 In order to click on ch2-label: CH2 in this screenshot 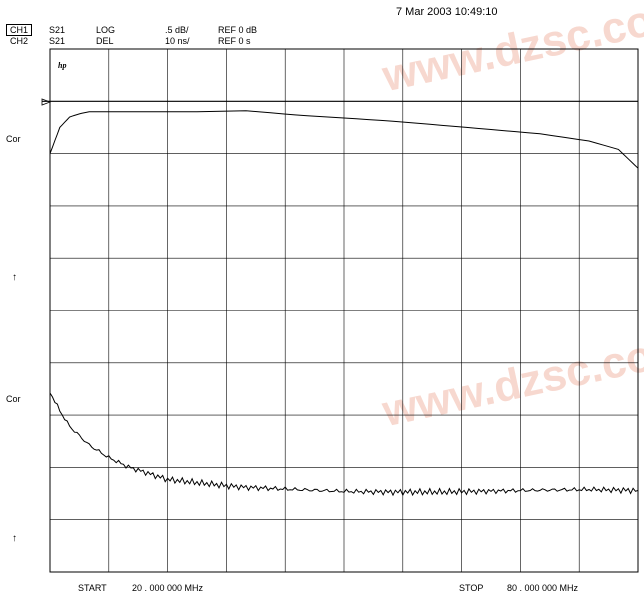, I will do `click(19, 41)`.